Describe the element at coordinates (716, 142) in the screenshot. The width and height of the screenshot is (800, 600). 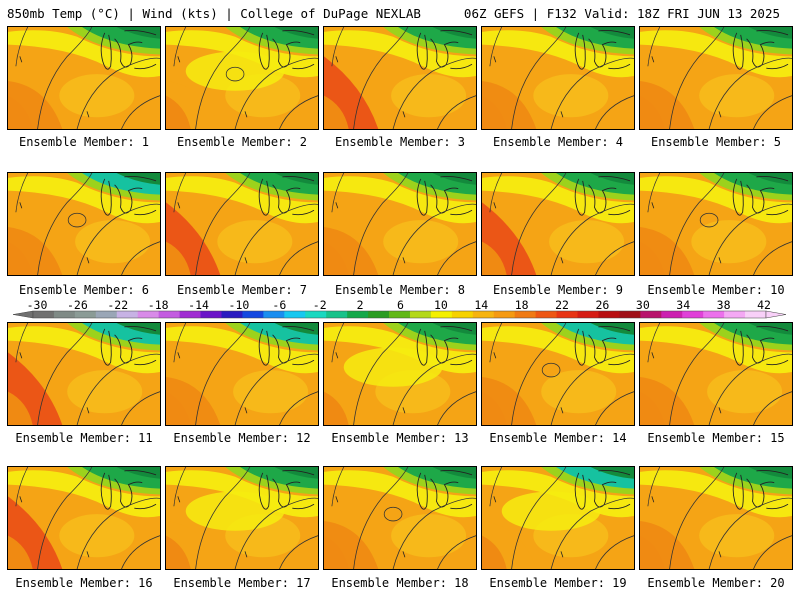
I see `ensemble-member-label: Ensemble Member: 5` at that location.